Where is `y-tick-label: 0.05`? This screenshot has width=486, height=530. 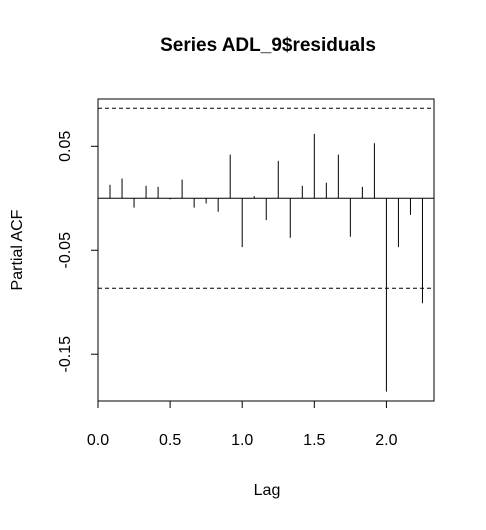 y-tick-label: 0.05 is located at coordinates (65, 146).